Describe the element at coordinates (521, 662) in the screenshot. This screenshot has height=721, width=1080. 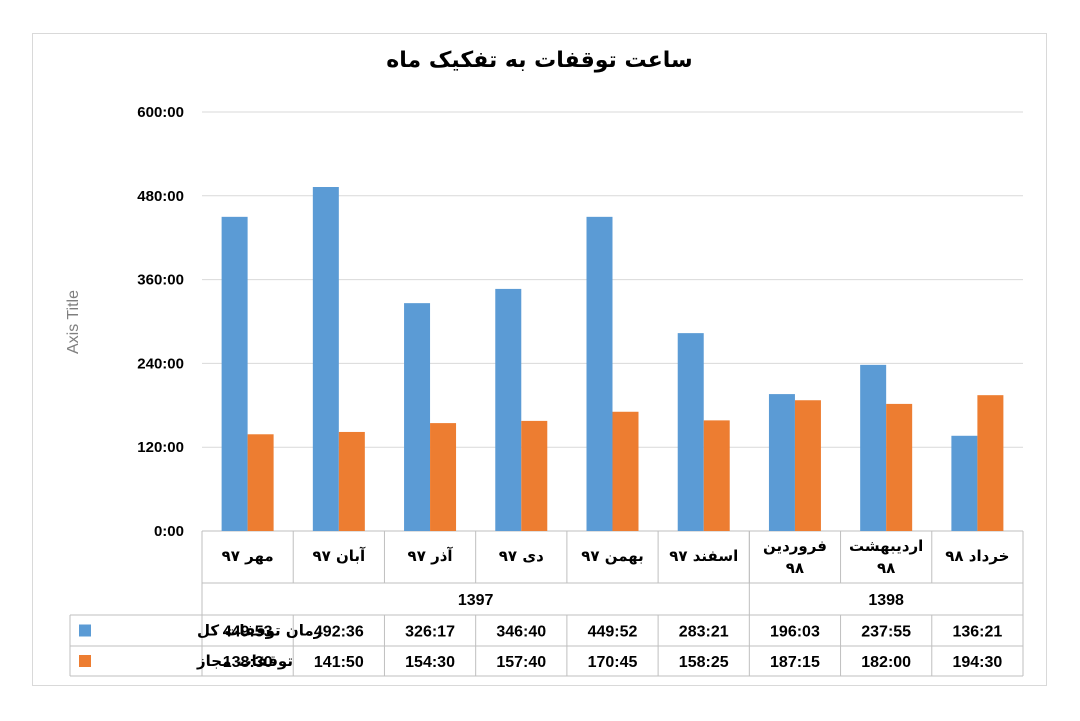
I see `data-table-value: 157:40` at that location.